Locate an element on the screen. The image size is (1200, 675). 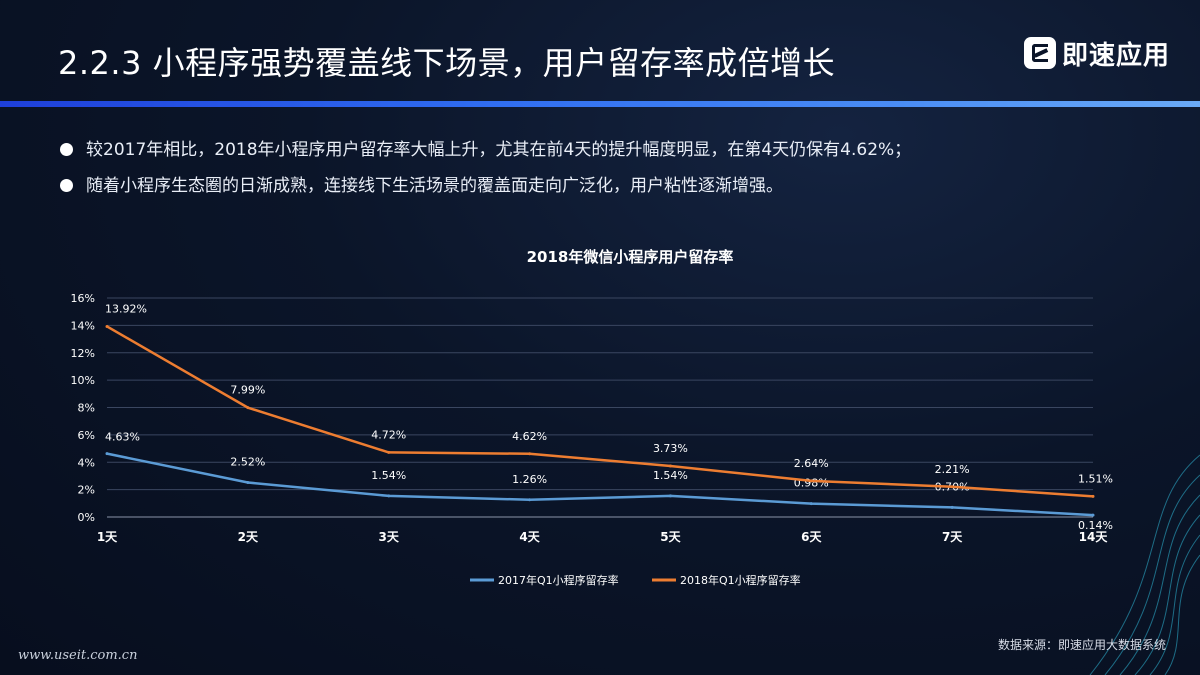
y-tick-label: 12% is located at coordinates (83, 353).